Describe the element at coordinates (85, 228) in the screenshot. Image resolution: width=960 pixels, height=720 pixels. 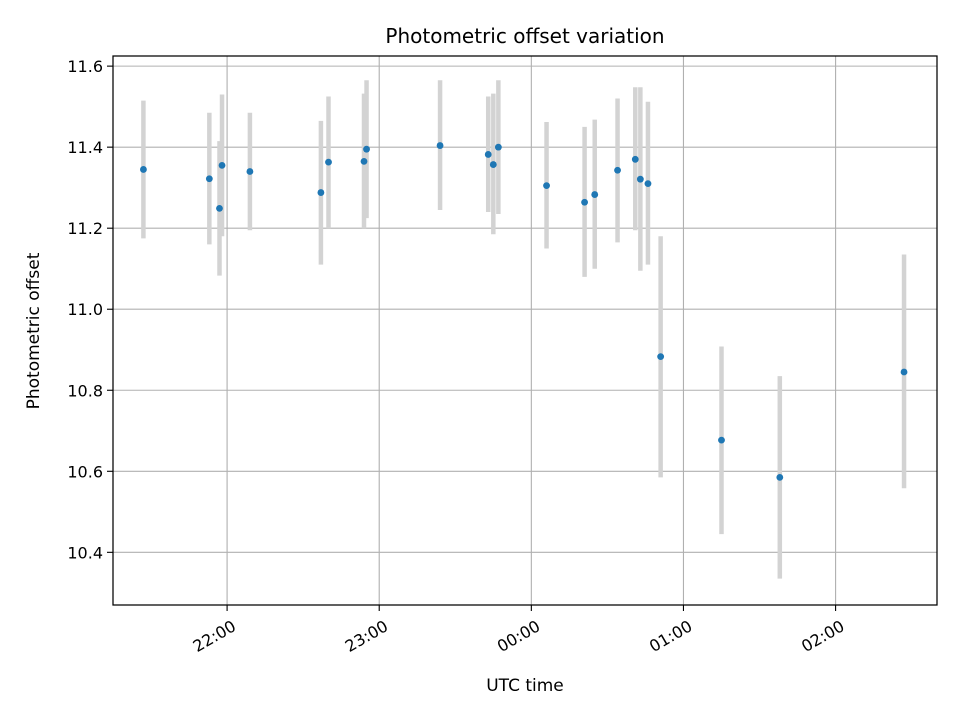
I see `y-tick-label: 11.2` at that location.